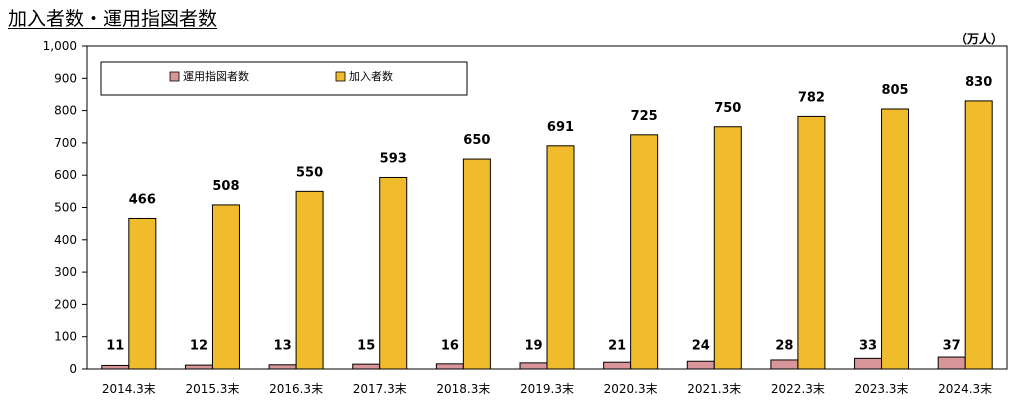  I want to click on x-tick-label: 2023.3末, so click(882, 389).